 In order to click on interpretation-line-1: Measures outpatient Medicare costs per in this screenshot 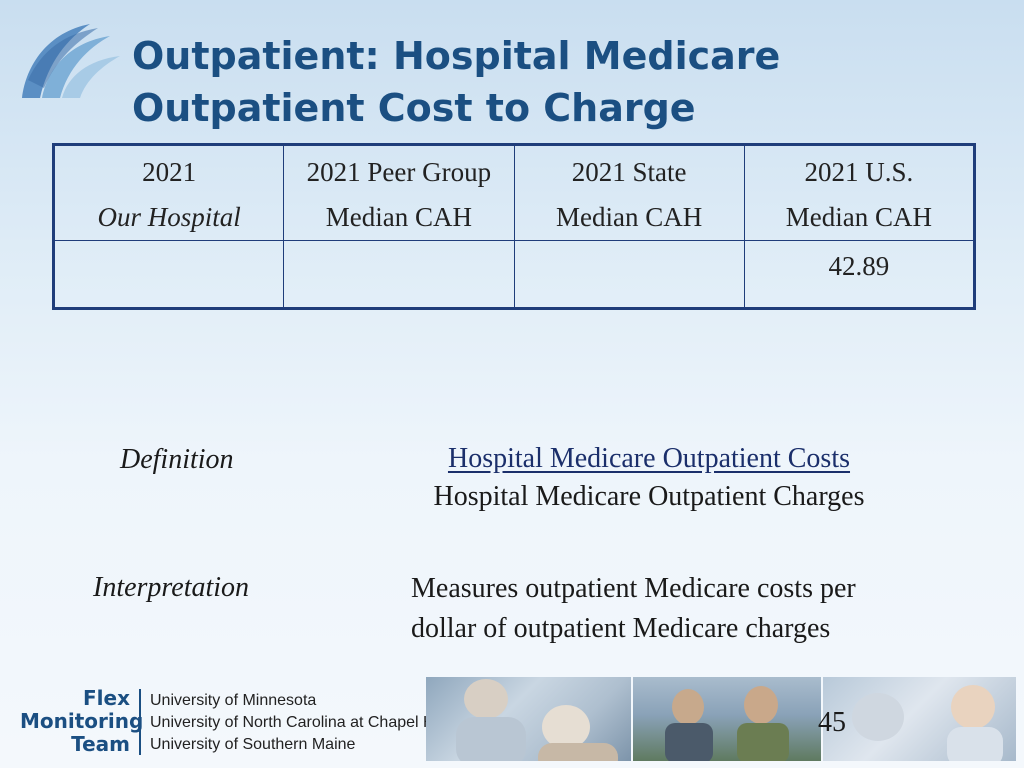, I will do `click(633, 588)`.